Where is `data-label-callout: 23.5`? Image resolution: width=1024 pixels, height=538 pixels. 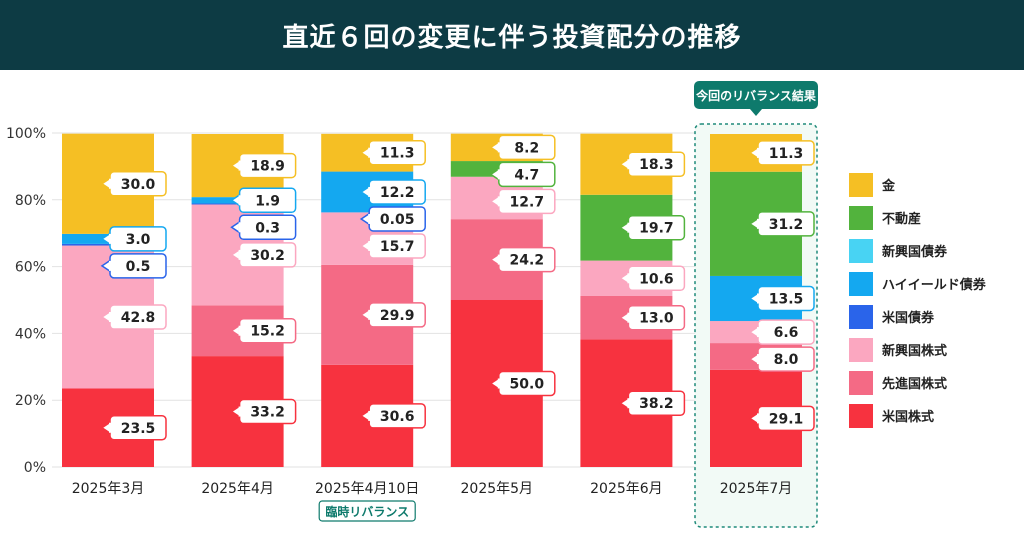
data-label-callout: 23.5 is located at coordinates (133, 428).